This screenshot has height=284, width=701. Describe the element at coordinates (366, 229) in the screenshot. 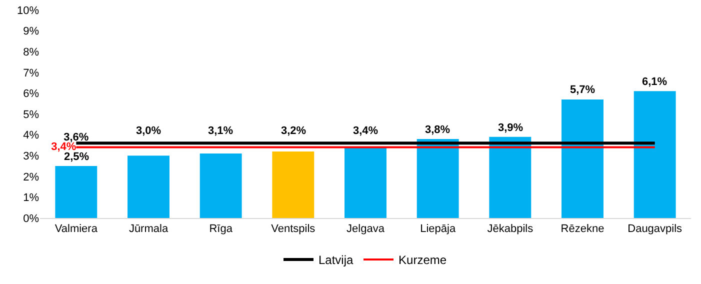

I see `x-tick-label: Jelgava` at that location.